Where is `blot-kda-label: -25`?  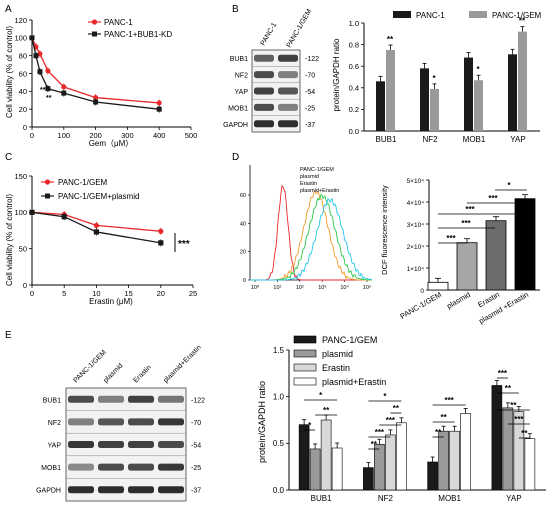 blot-kda-label: -25 is located at coordinates (196, 468).